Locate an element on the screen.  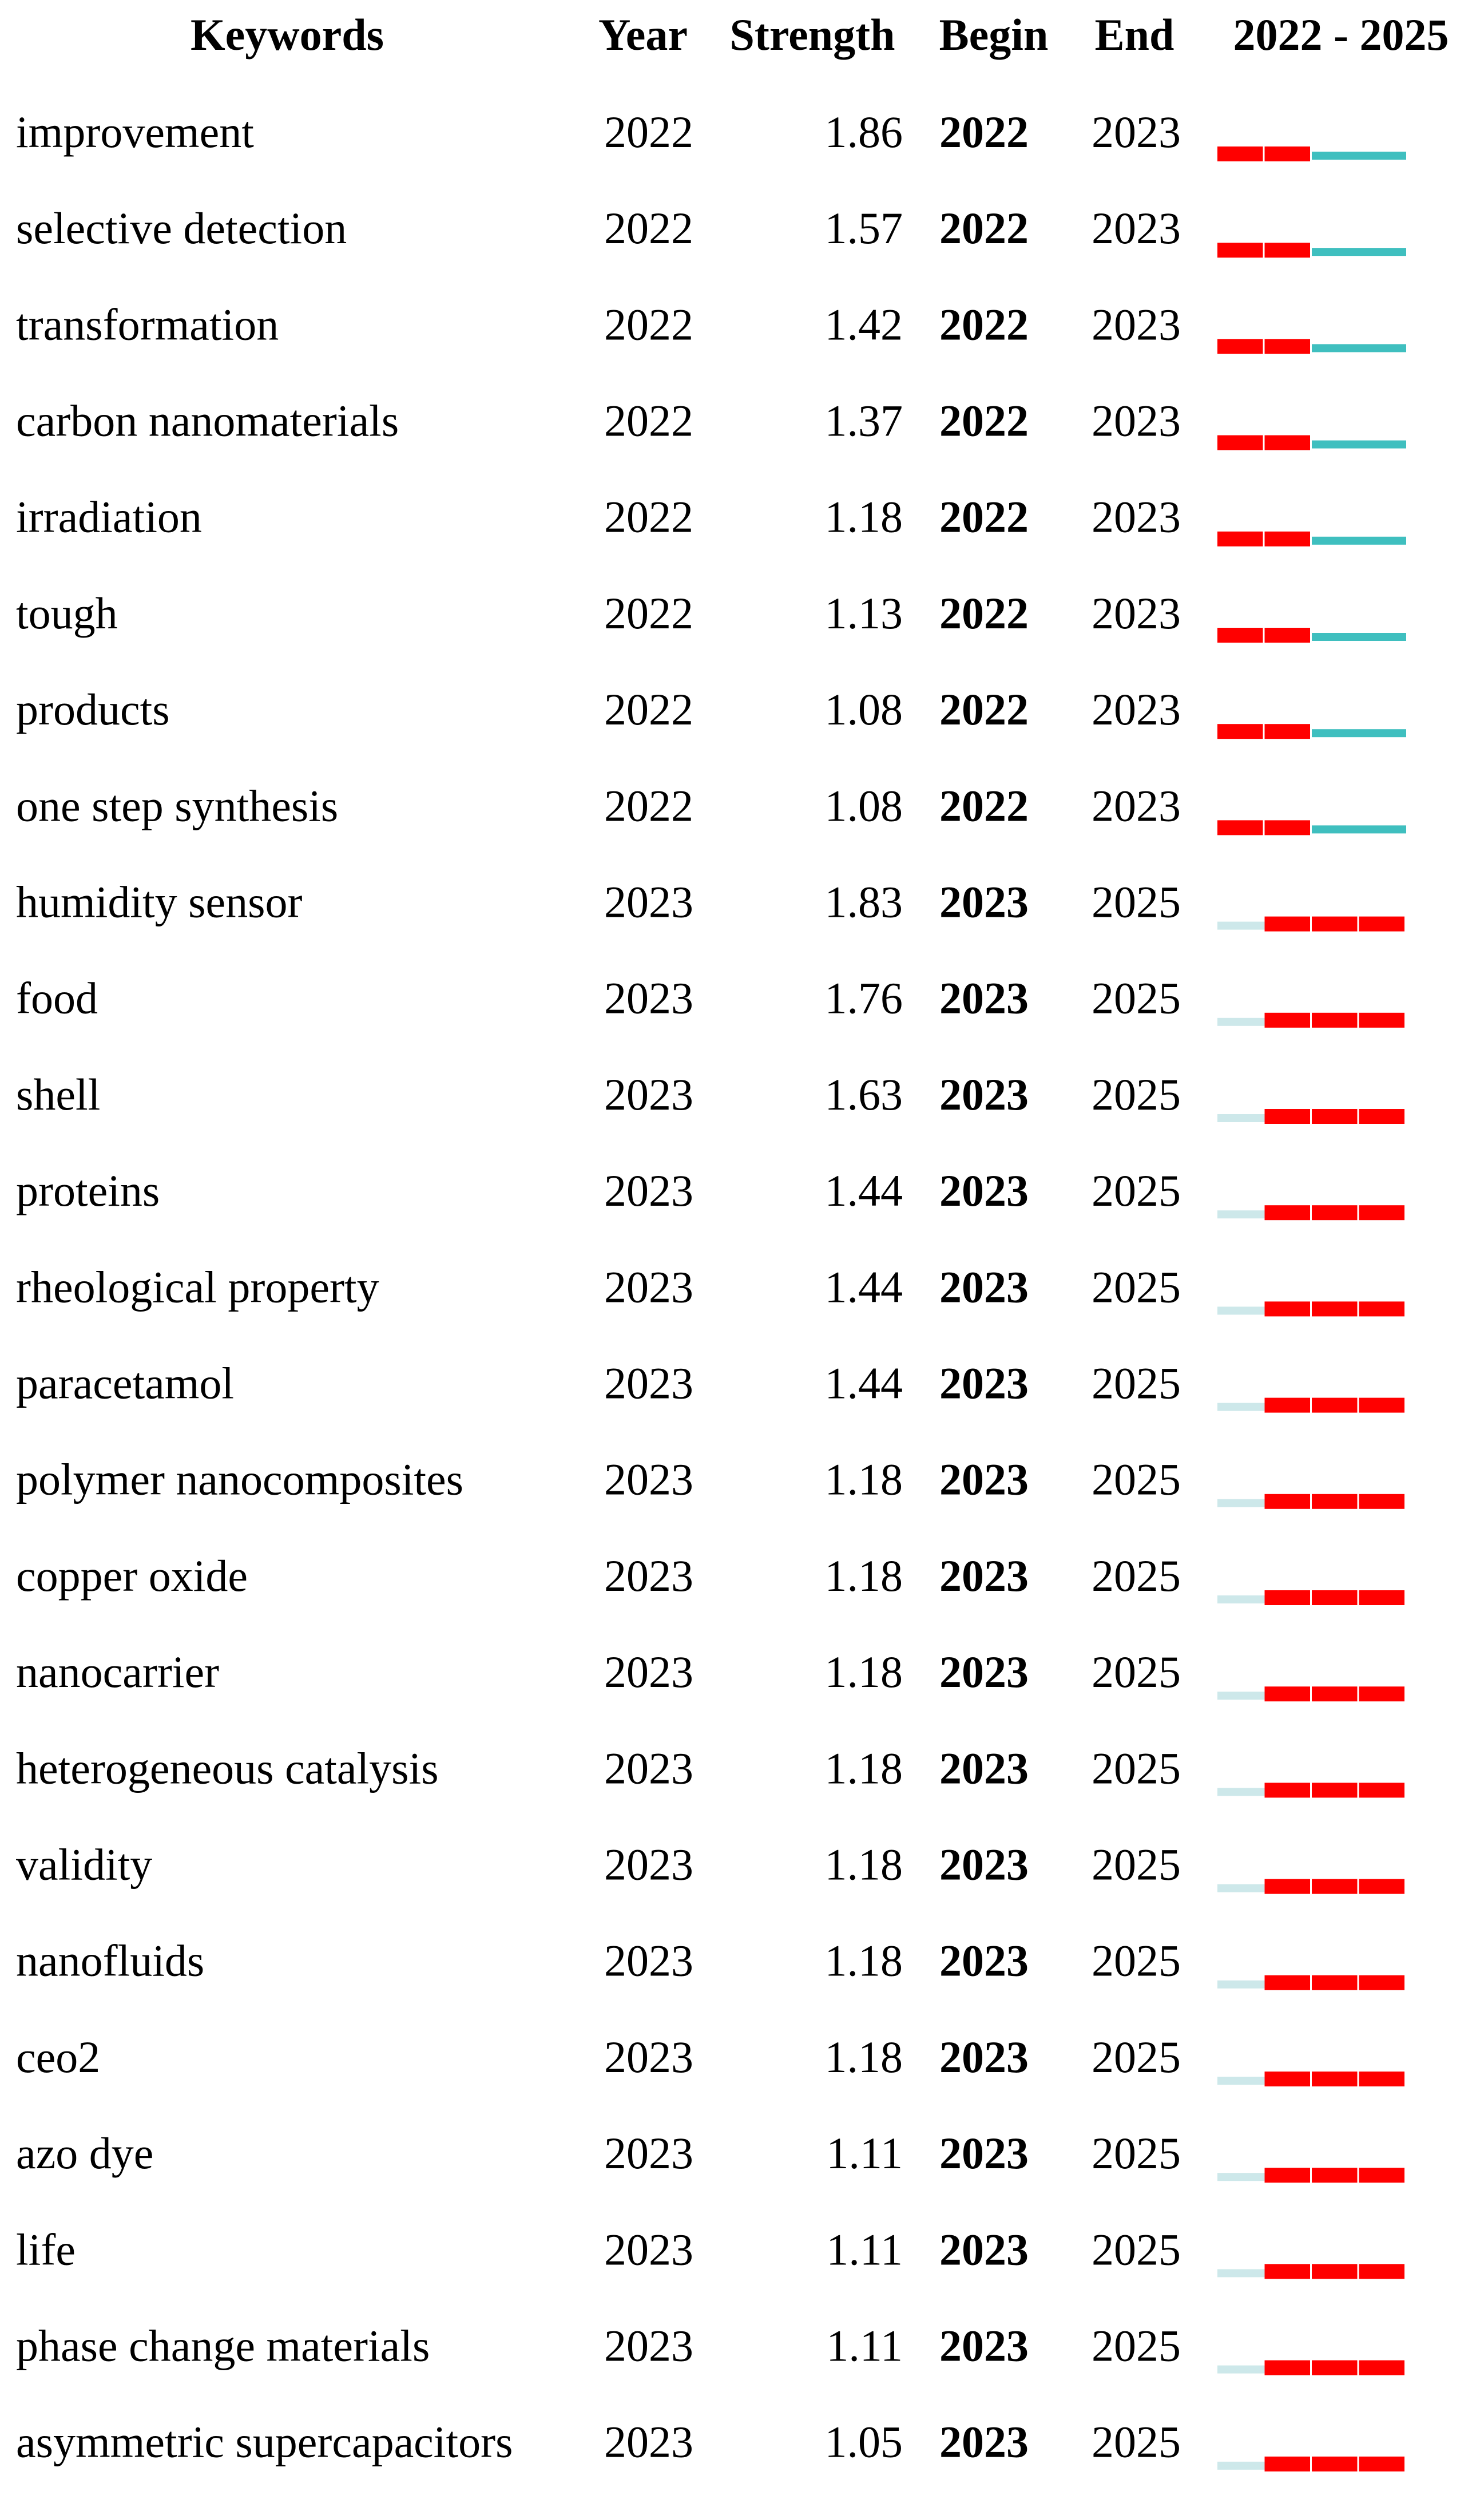
strength: 1.37 is located at coordinates (864, 421).